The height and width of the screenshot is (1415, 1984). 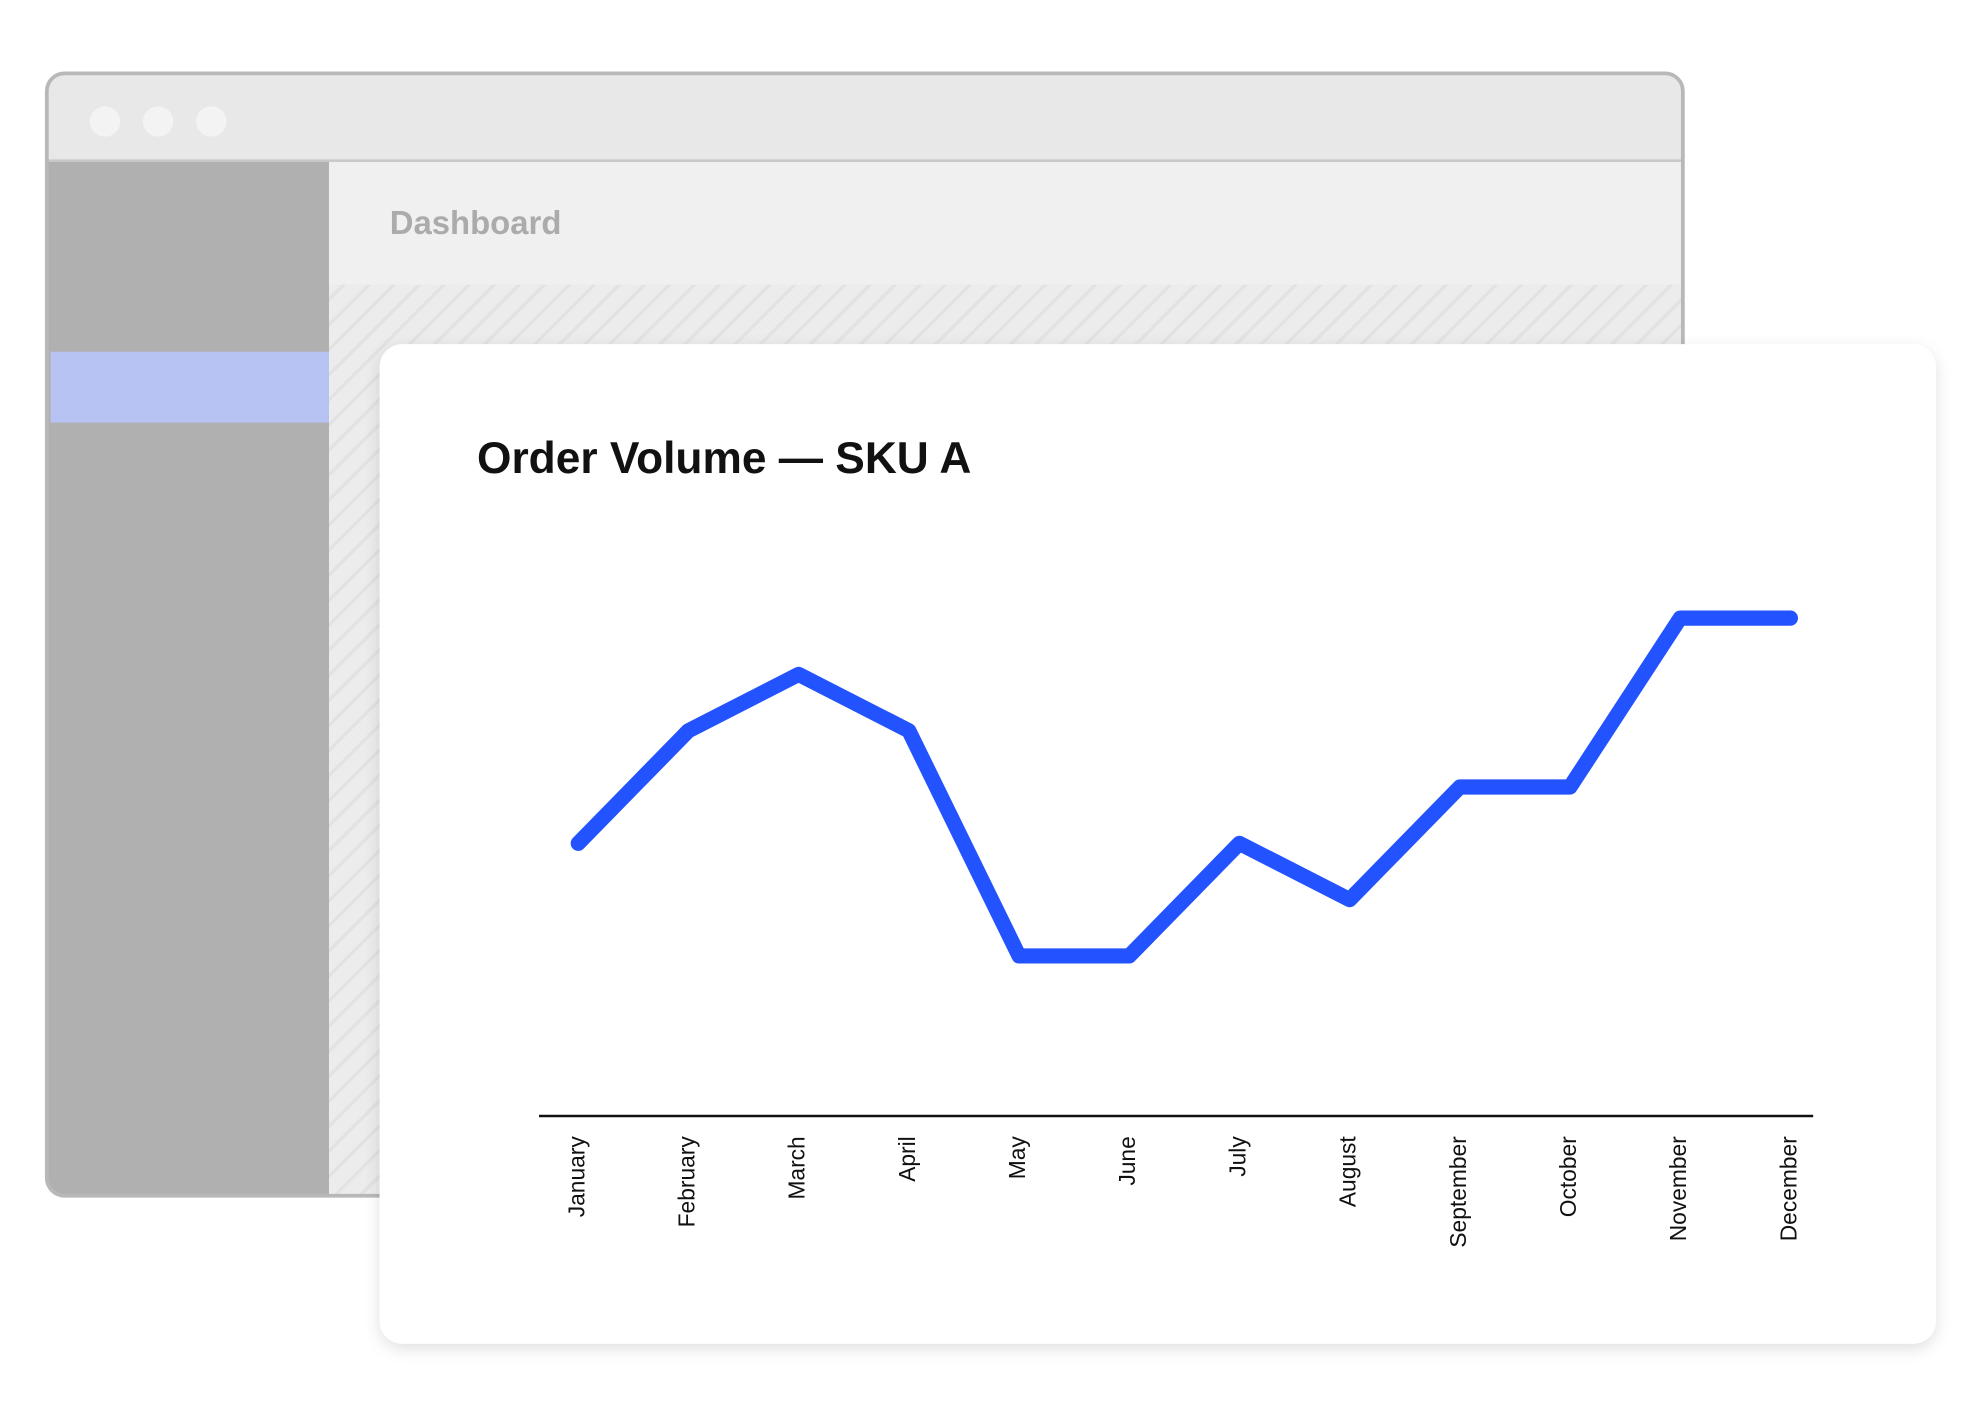 I want to click on sidebar-active-item, so click(x=189, y=387).